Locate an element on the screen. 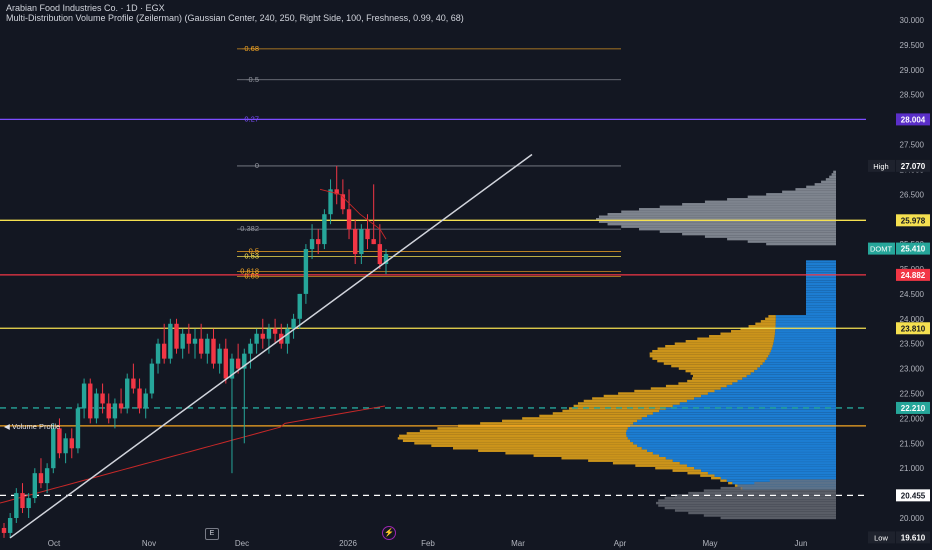 The width and height of the screenshot is (932, 550). y-tick-label: 28.500 is located at coordinates (912, 95).